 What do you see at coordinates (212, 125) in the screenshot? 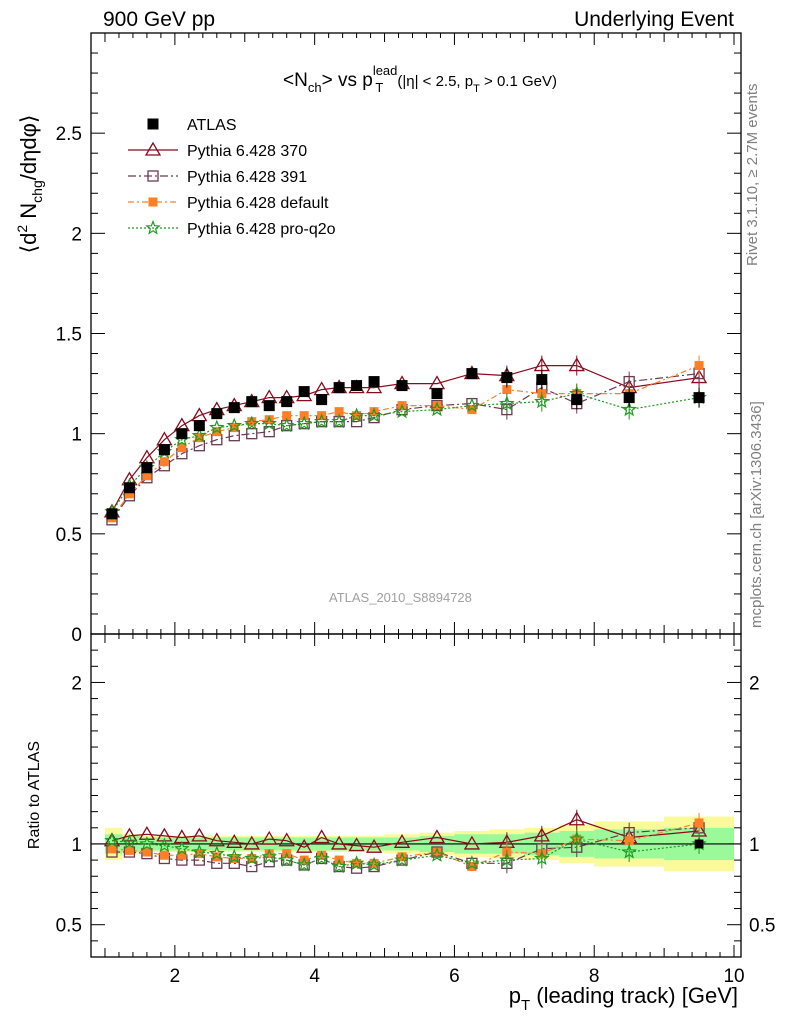
I see `legend-label: ATLAS` at bounding box center [212, 125].